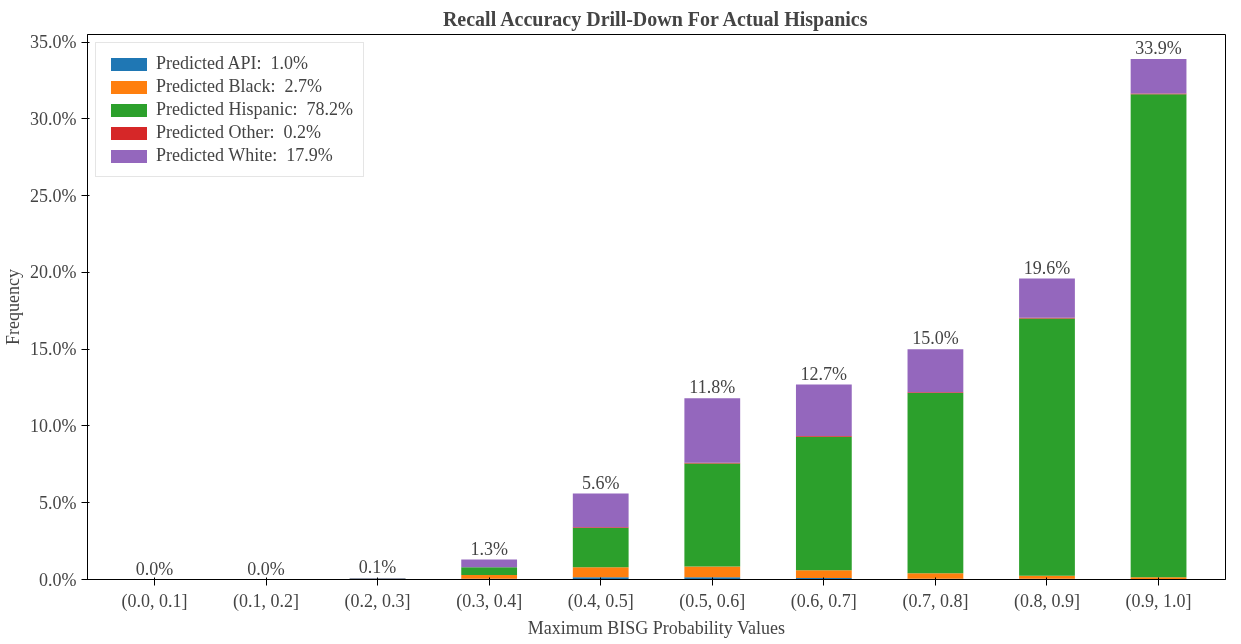 The image size is (1241, 644). What do you see at coordinates (53, 425) in the screenshot?
I see `y-tick-label: 10.0%` at bounding box center [53, 425].